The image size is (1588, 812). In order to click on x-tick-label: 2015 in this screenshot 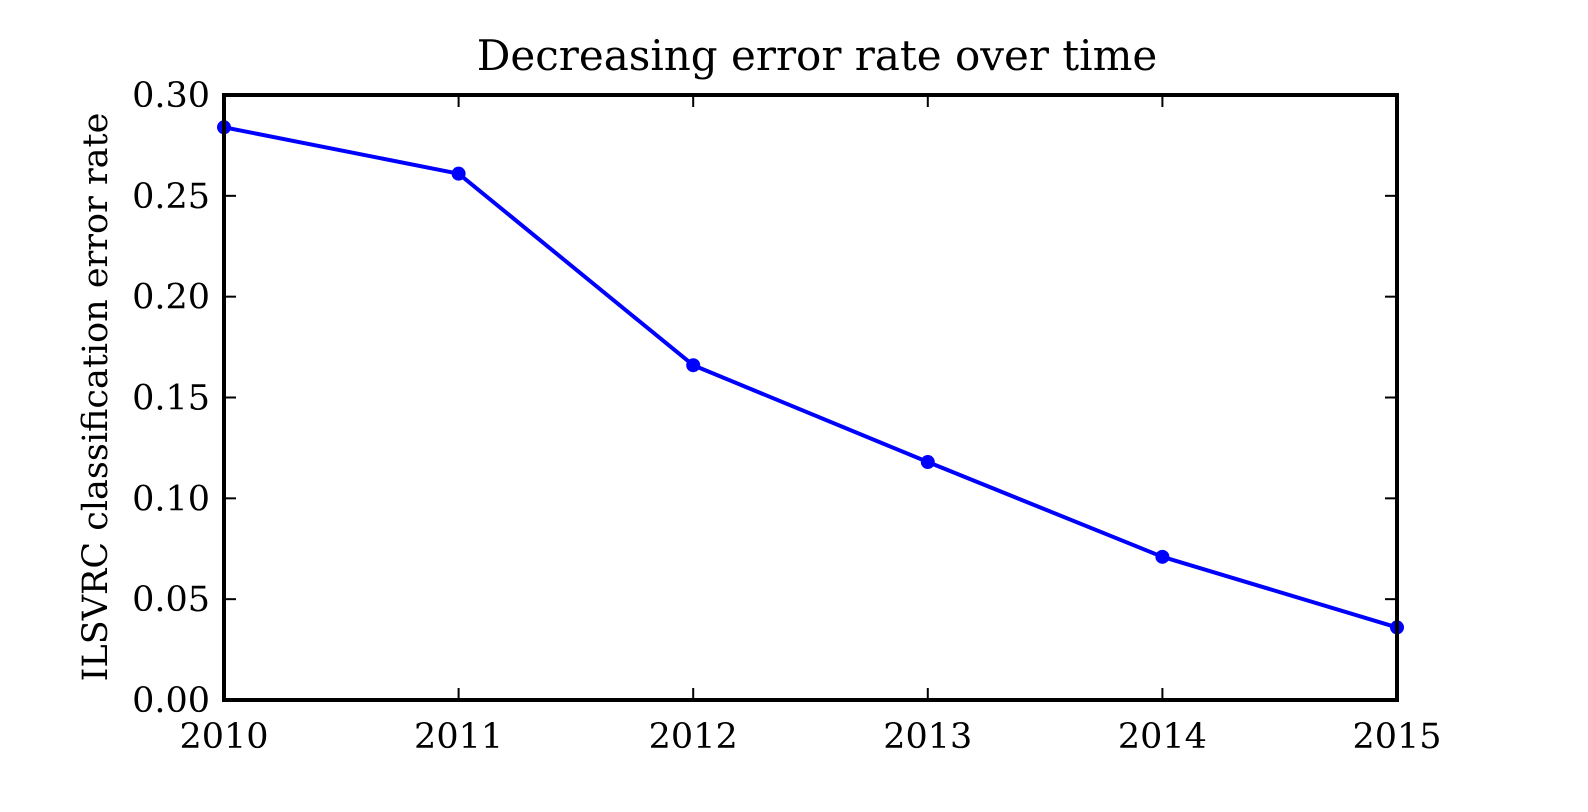, I will do `click(1396, 737)`.